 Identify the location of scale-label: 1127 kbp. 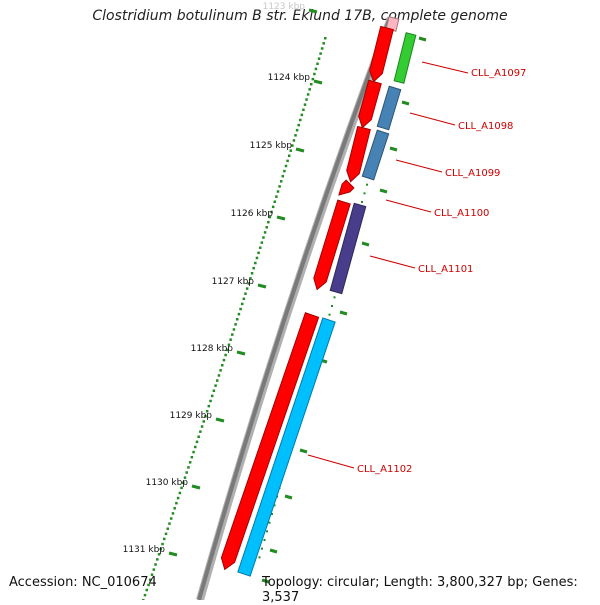
(233, 282).